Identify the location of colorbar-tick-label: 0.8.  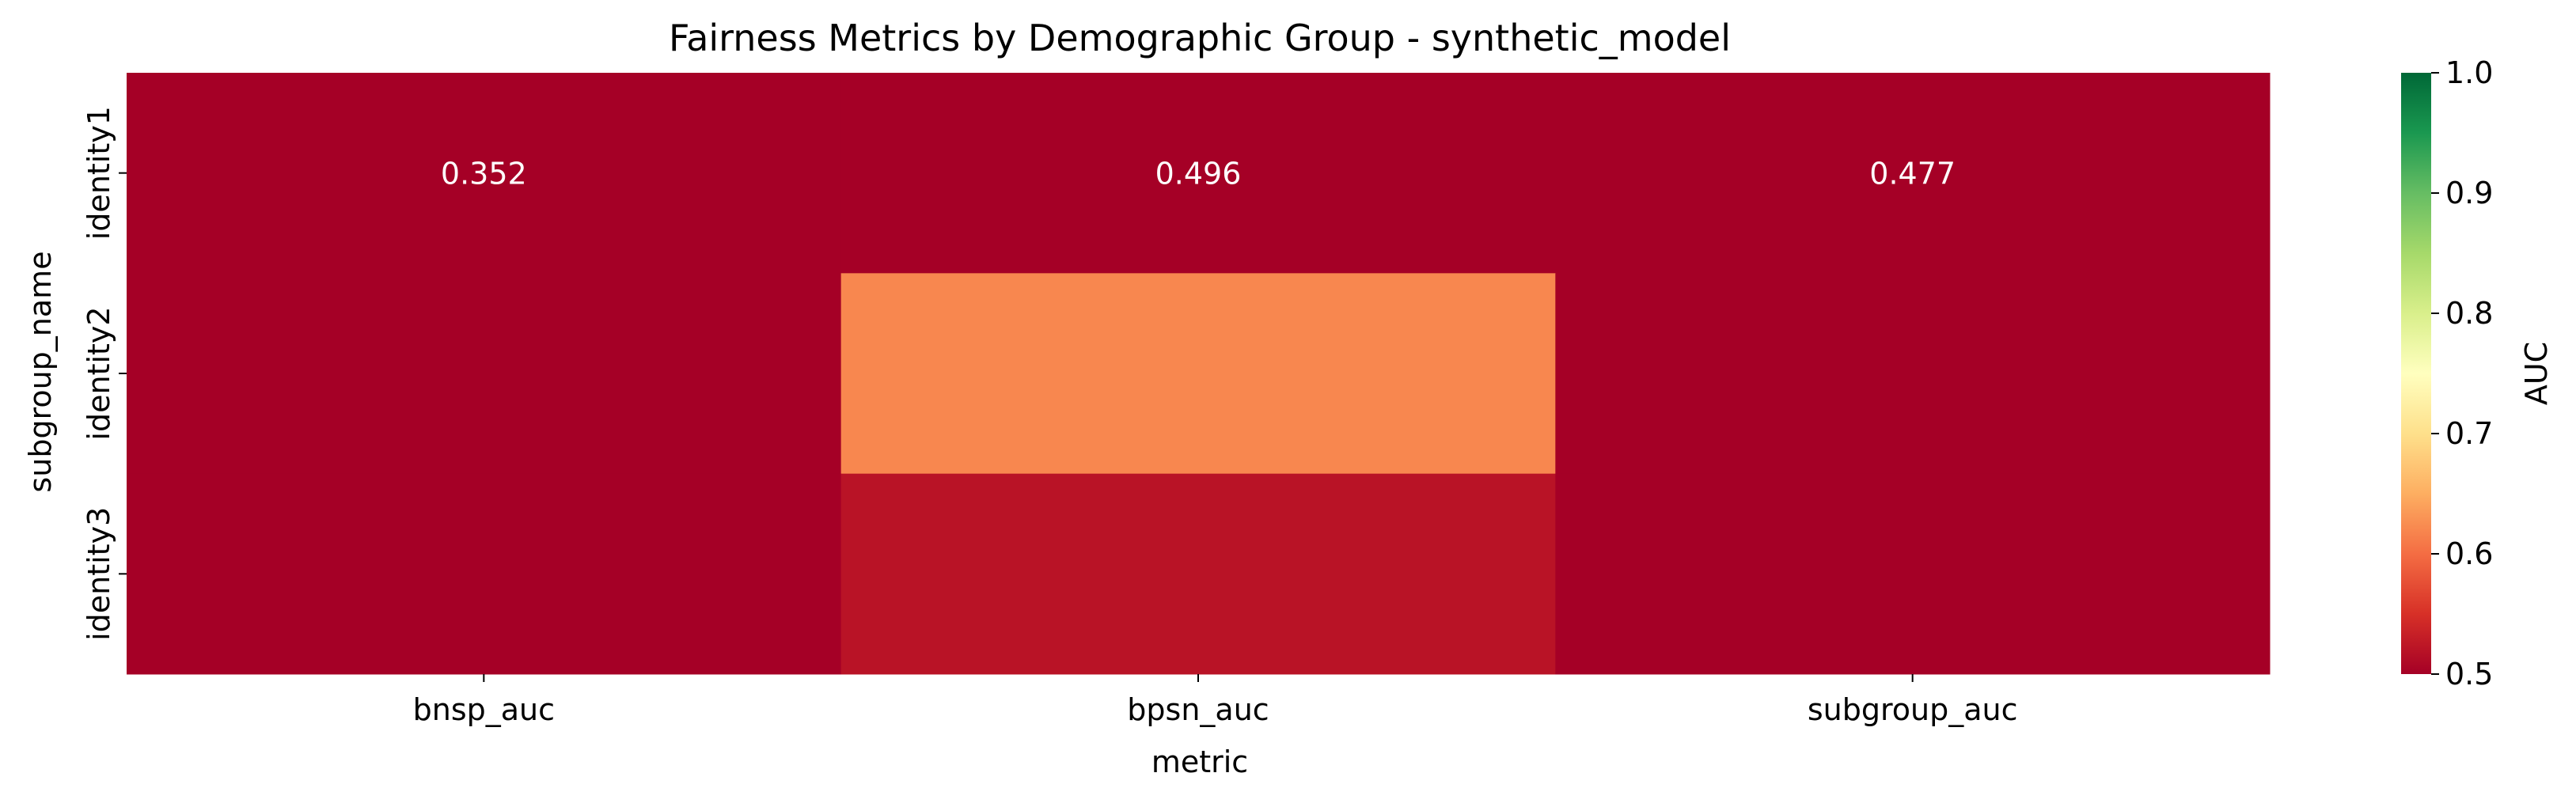
(2469, 313).